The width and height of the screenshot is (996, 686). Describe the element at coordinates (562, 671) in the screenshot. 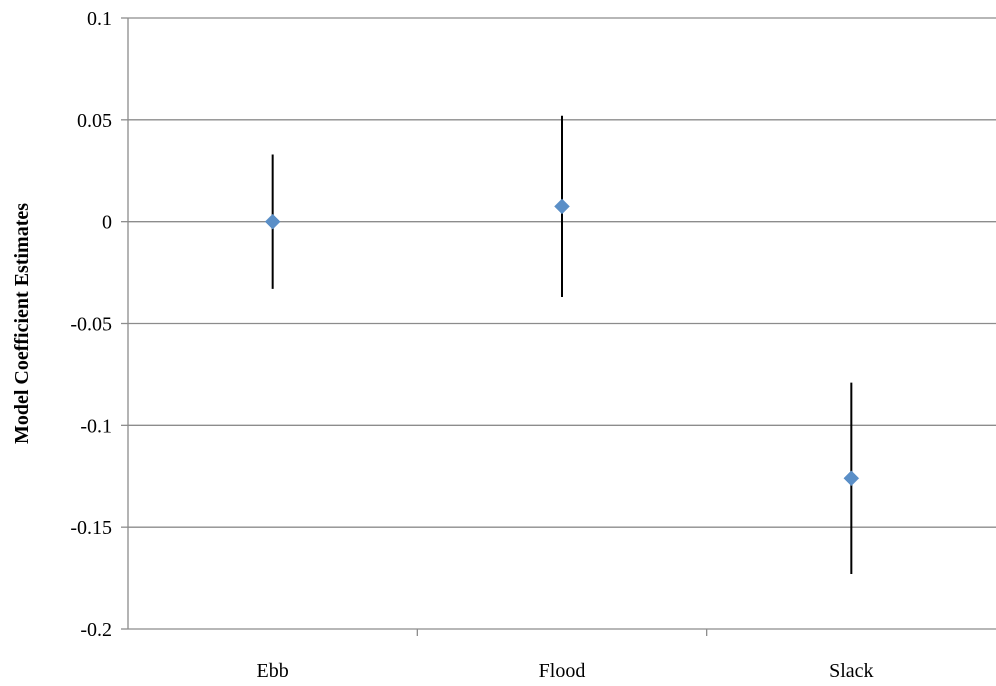

I see `x-tick-label: Flood` at that location.